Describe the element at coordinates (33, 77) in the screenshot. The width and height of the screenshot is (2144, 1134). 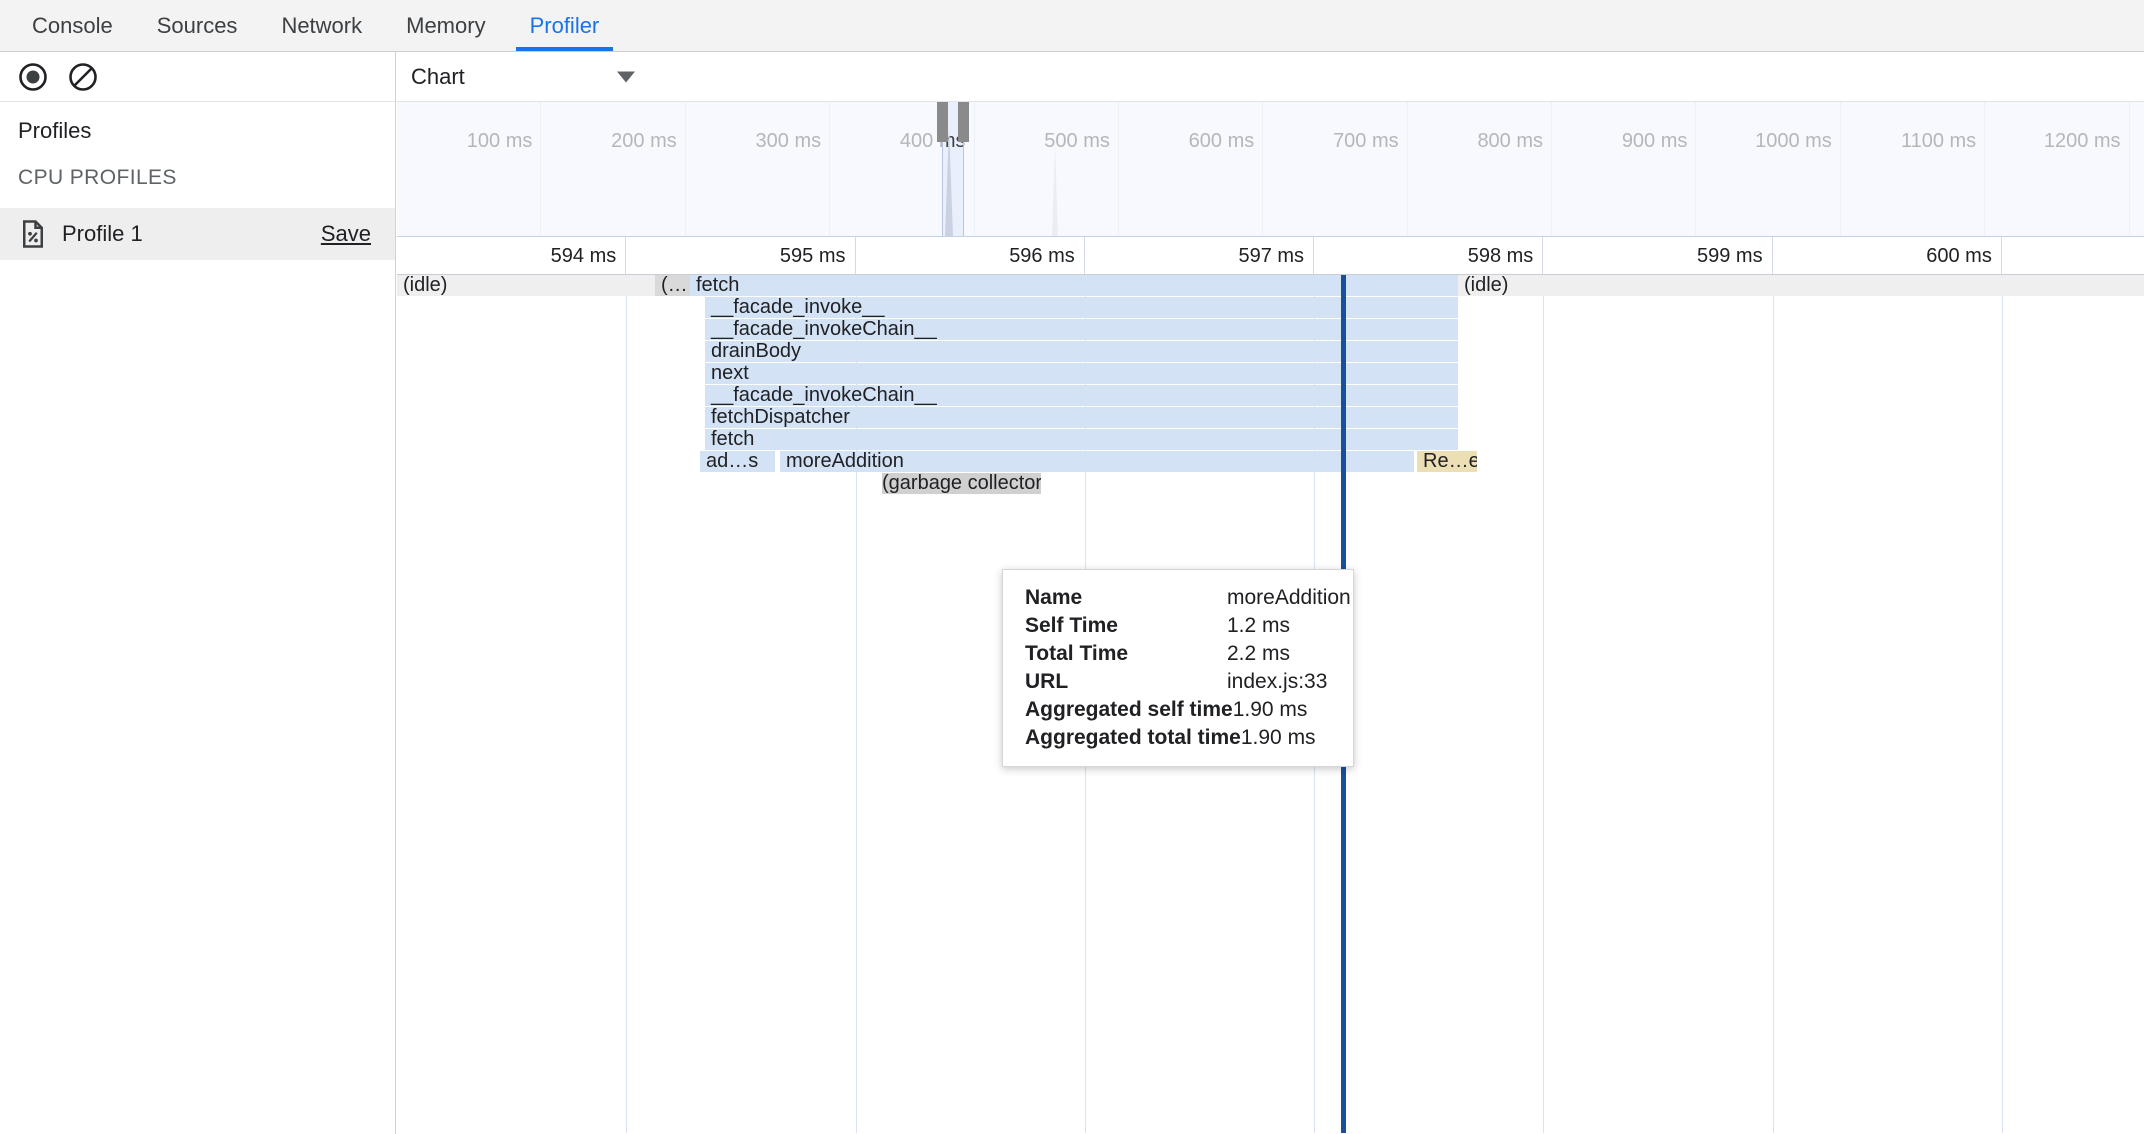
I see `record-icon` at that location.